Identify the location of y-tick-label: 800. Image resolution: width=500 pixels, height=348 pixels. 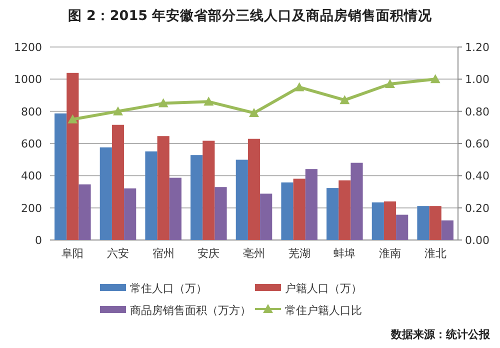
(31, 111).